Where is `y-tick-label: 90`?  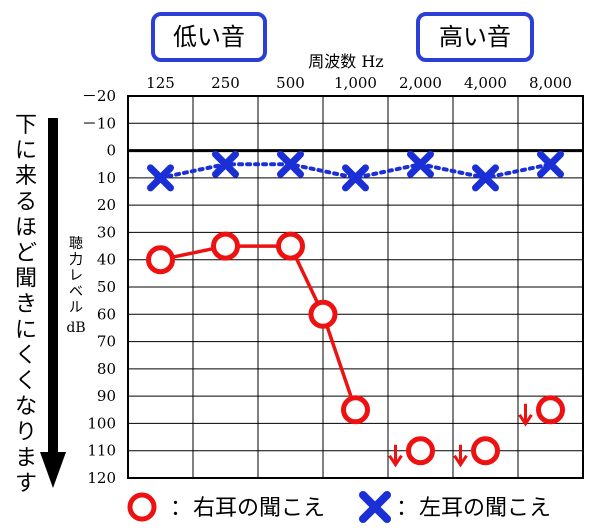 y-tick-label: 90 is located at coordinates (106, 396).